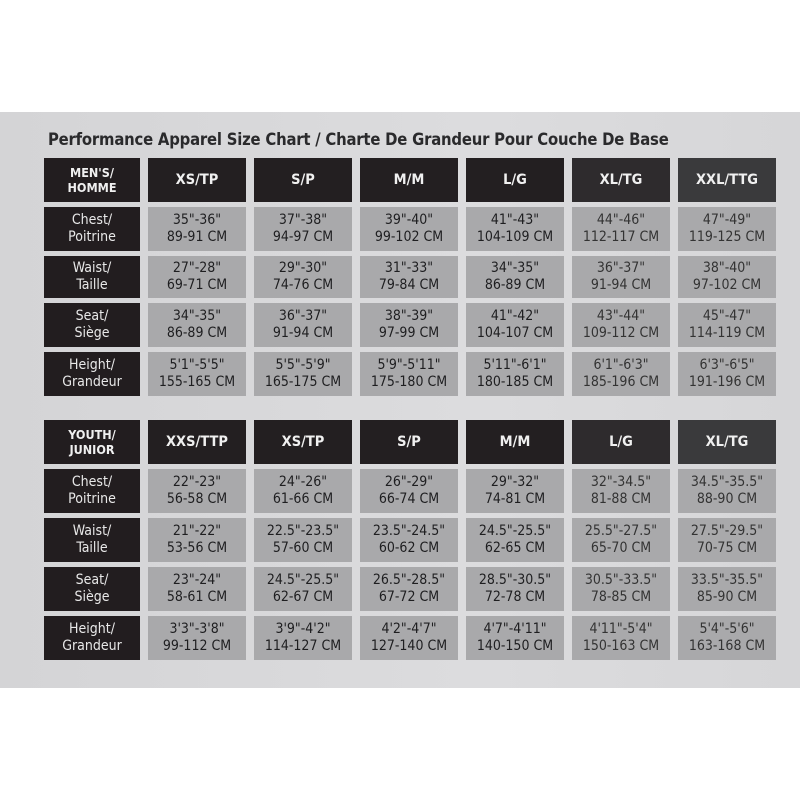  Describe the element at coordinates (727, 482) in the screenshot. I see `cell-line: 34.5"-35.5"` at that location.